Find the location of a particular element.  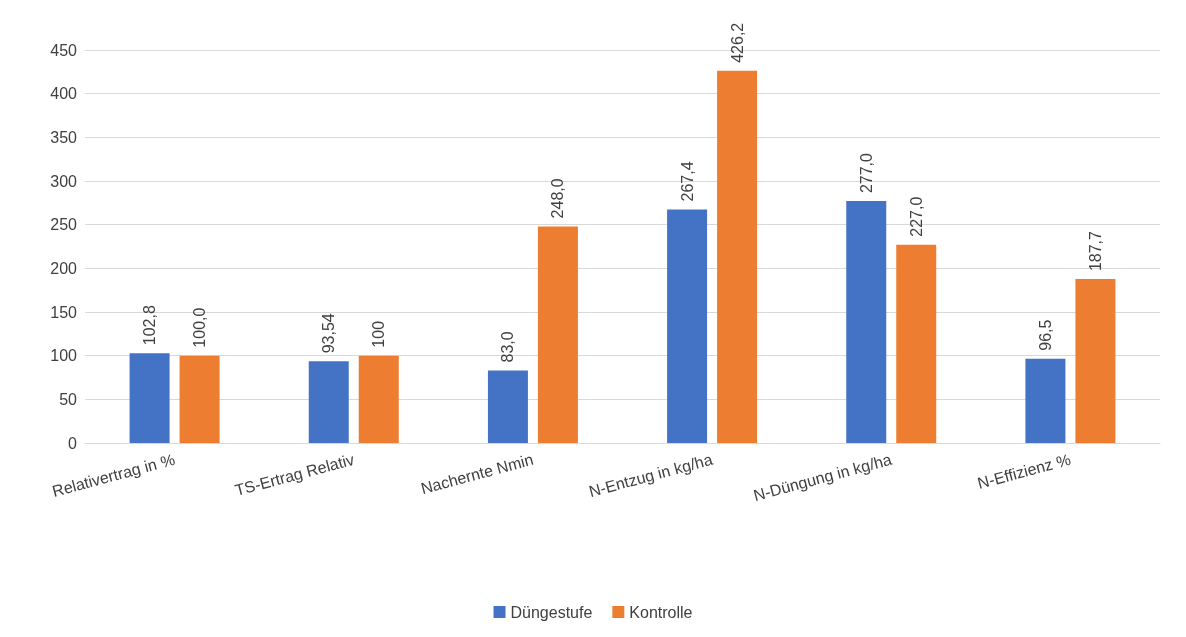

x-tick-label: N-Entzug in kg/ha is located at coordinates (651, 475).